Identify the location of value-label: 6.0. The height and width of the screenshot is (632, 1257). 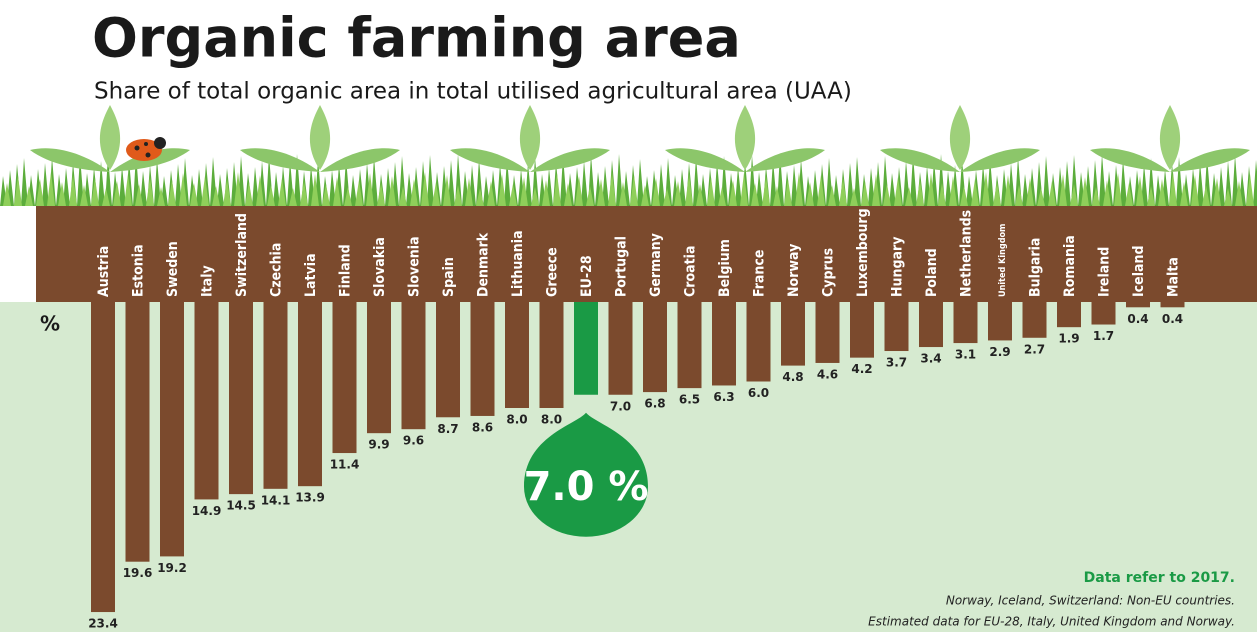
(758, 393).